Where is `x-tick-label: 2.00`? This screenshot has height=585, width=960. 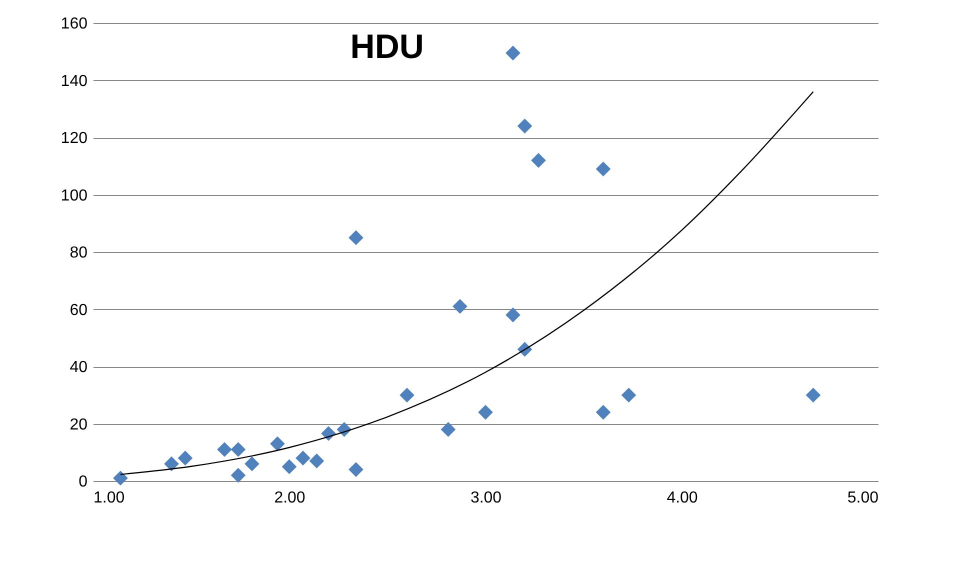 x-tick-label: 2.00 is located at coordinates (290, 498).